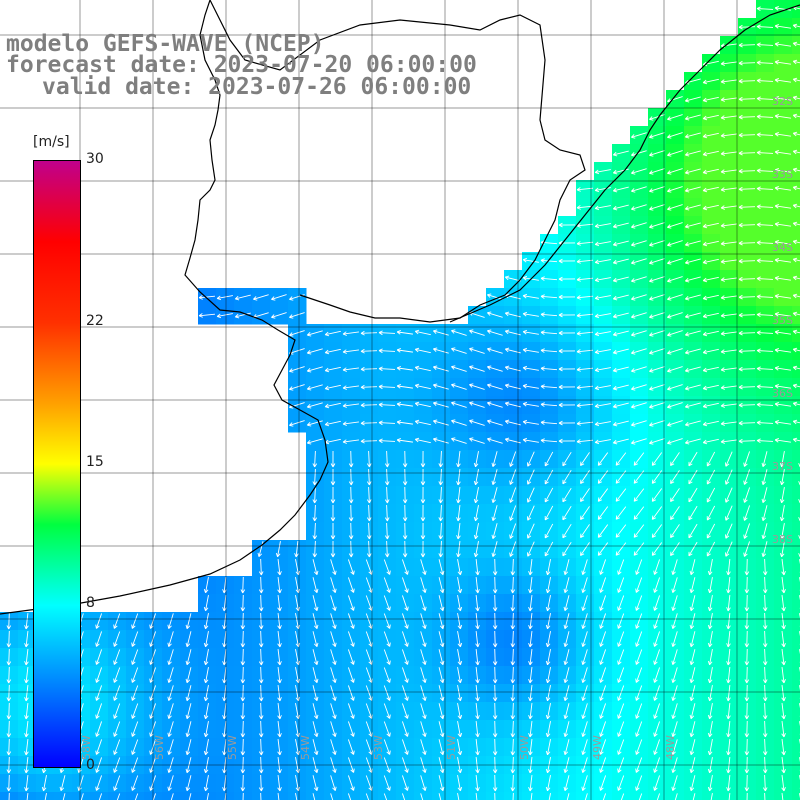 The image size is (800, 800). I want to click on lat-label: 36S, so click(782, 393).